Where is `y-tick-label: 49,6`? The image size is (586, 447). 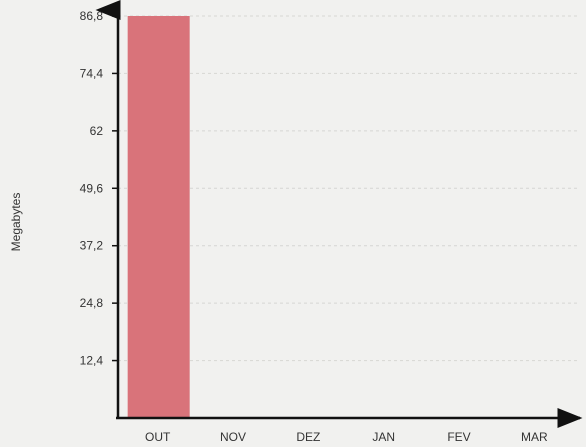 y-tick-label: 49,6 is located at coordinates (92, 188).